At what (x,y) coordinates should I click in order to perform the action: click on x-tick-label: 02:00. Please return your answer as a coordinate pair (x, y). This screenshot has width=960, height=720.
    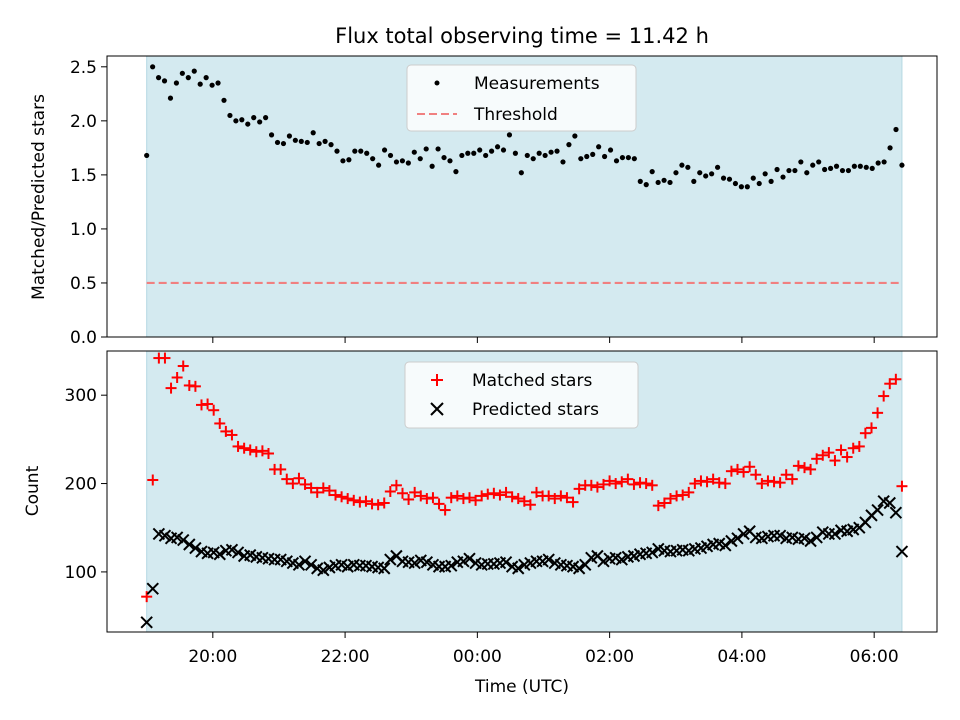
    Looking at the image, I should click on (609, 657).